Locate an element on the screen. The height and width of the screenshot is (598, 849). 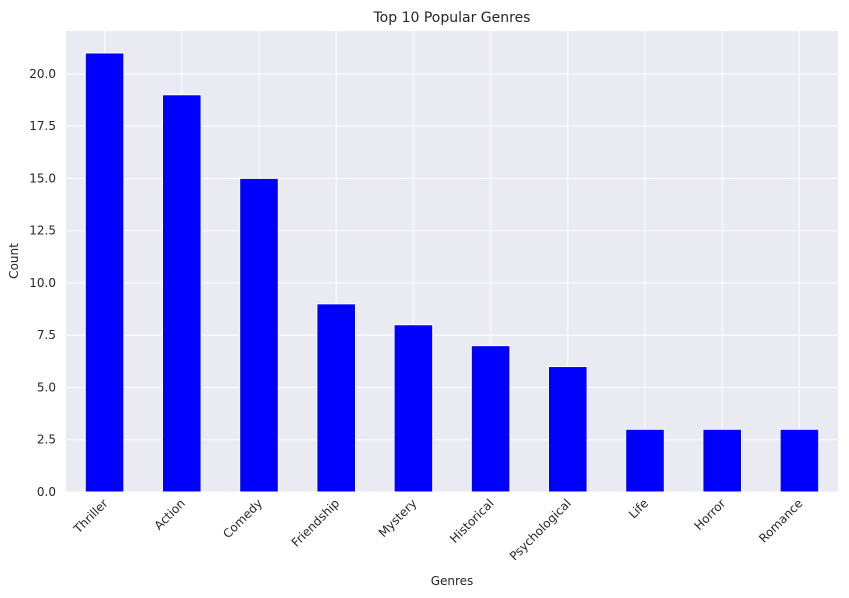
bar-thriller is located at coordinates (104, 272).